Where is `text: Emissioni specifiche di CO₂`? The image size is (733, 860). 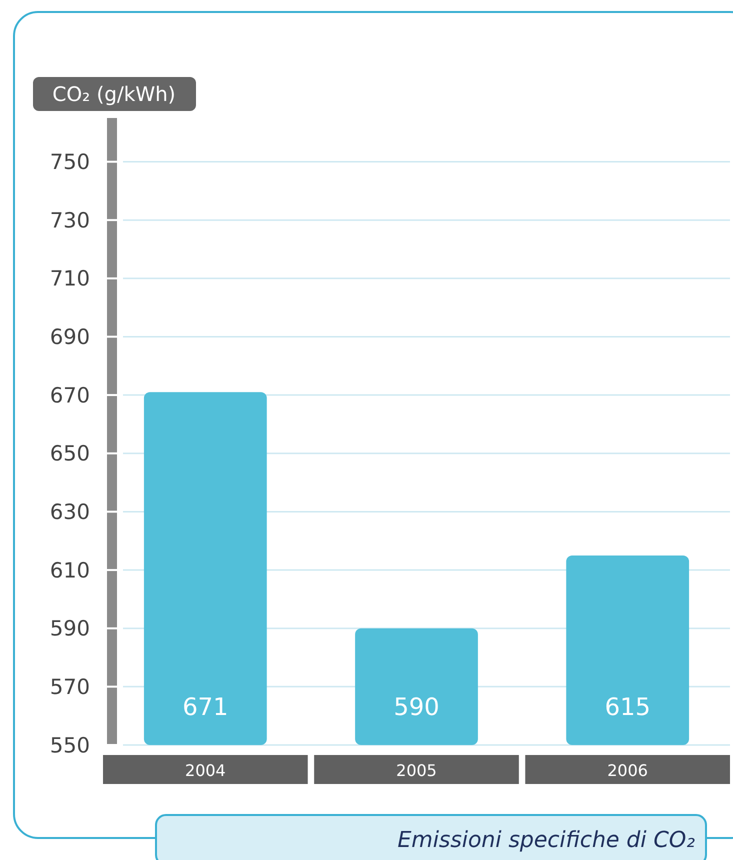 text: Emissioni specifiche di CO₂ is located at coordinates (546, 840).